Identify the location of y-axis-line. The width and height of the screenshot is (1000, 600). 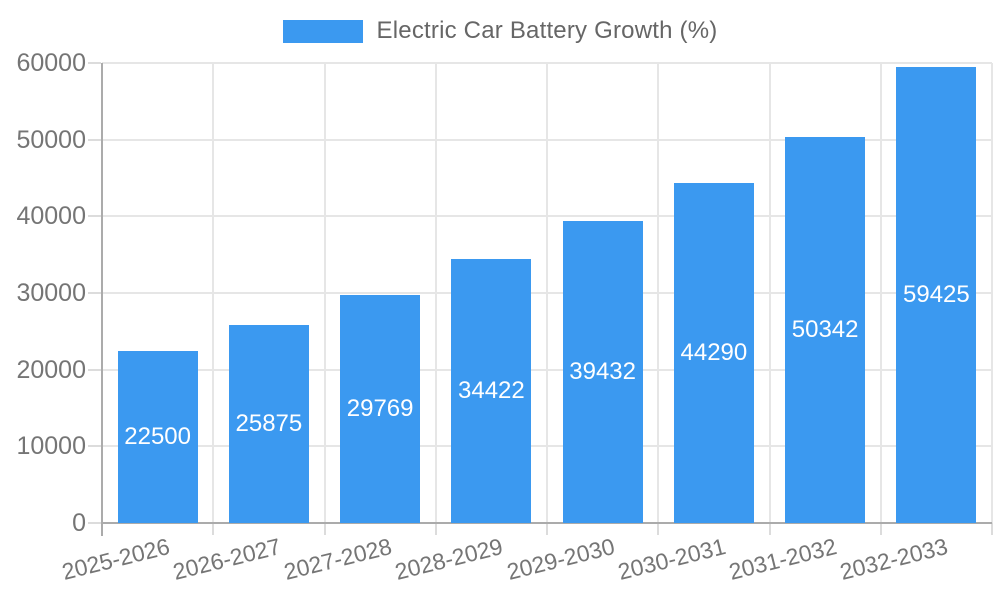
(102, 299).